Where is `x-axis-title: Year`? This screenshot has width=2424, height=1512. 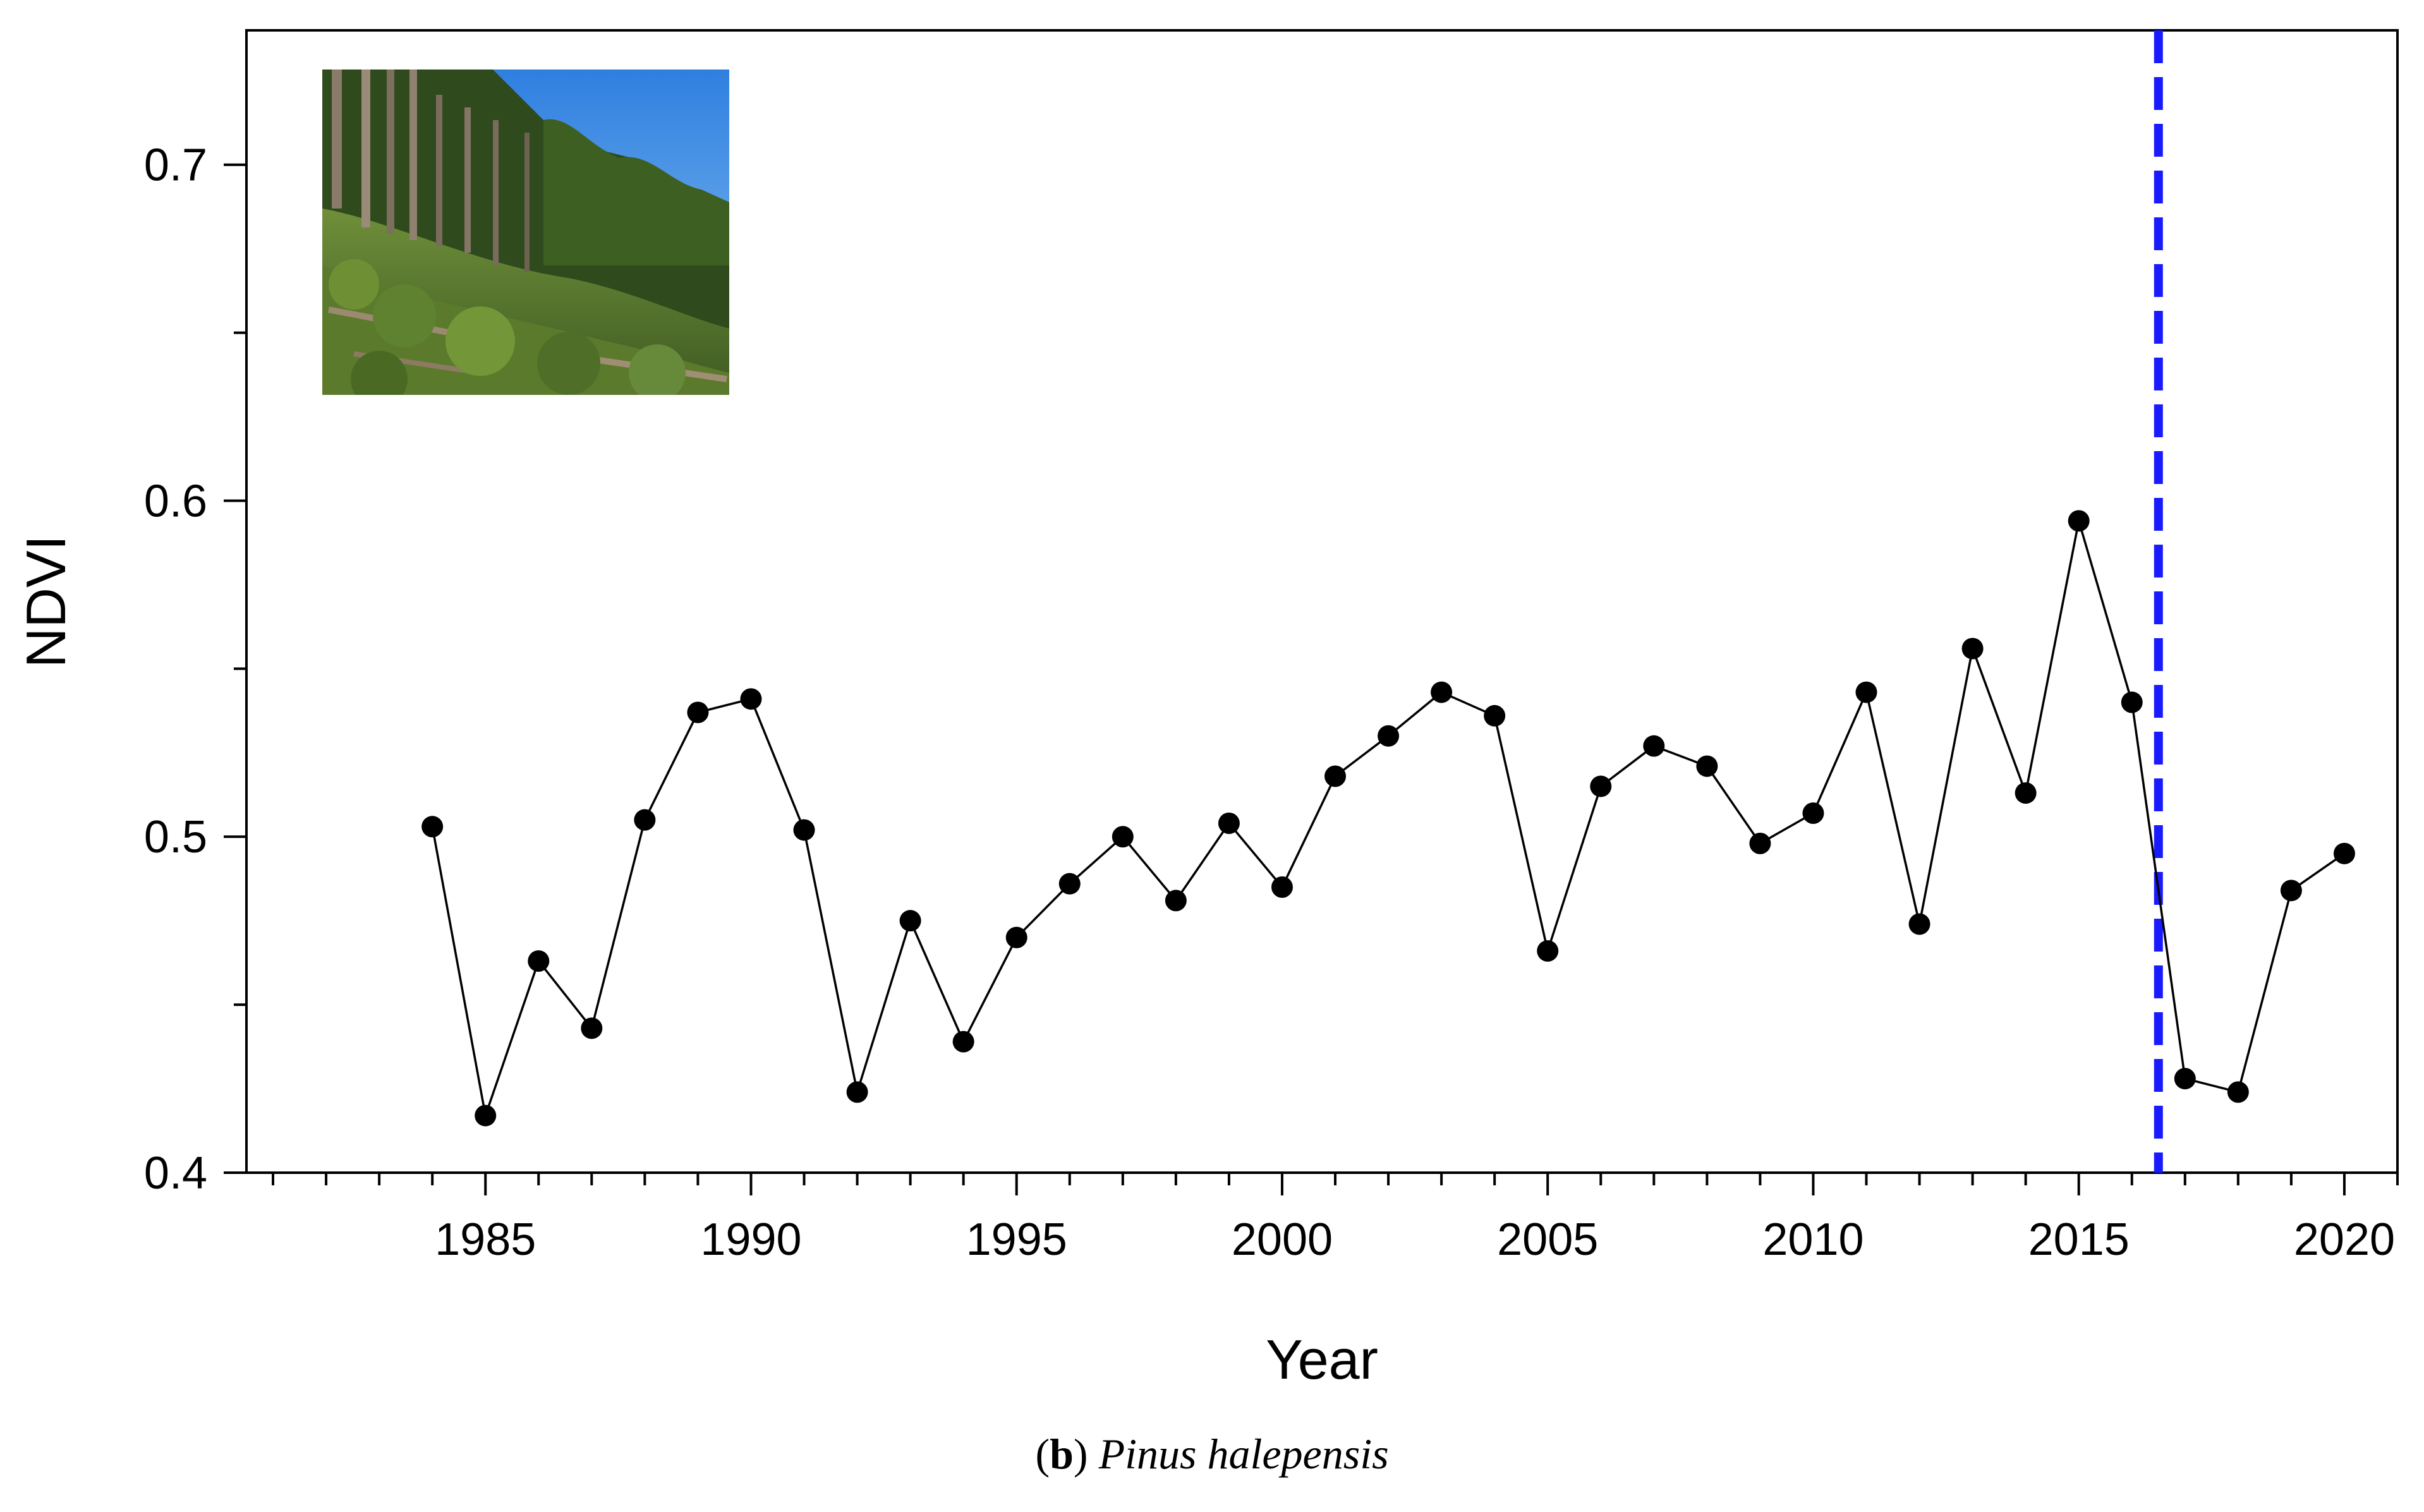
x-axis-title: Year is located at coordinates (1322, 1360).